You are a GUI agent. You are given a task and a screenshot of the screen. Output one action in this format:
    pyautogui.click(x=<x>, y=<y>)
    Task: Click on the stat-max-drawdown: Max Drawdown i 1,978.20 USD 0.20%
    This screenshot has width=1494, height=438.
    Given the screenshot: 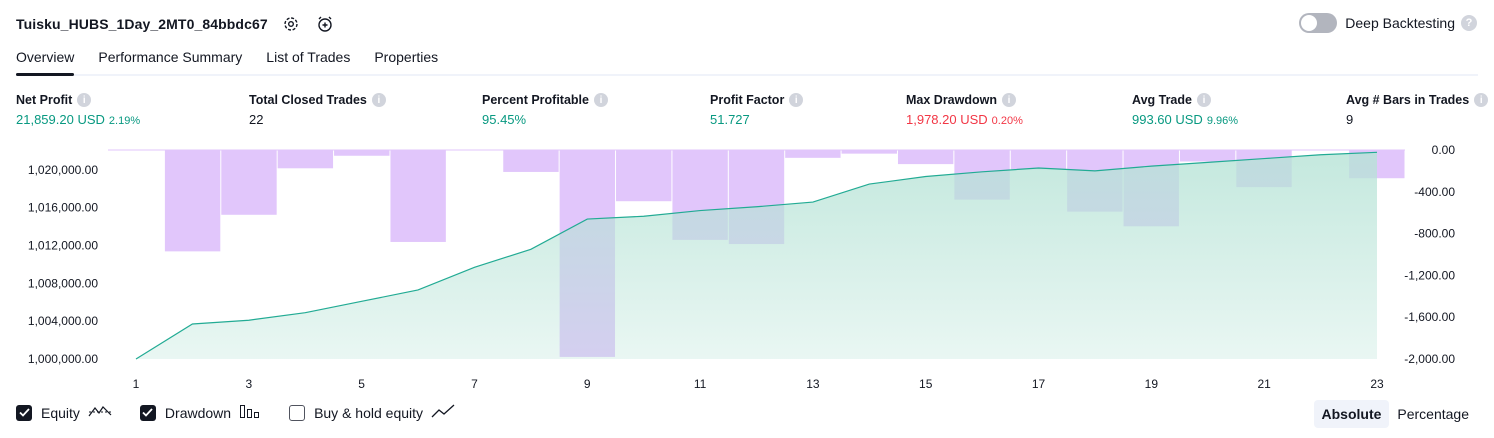 What is the action you would take?
    pyautogui.click(x=964, y=110)
    